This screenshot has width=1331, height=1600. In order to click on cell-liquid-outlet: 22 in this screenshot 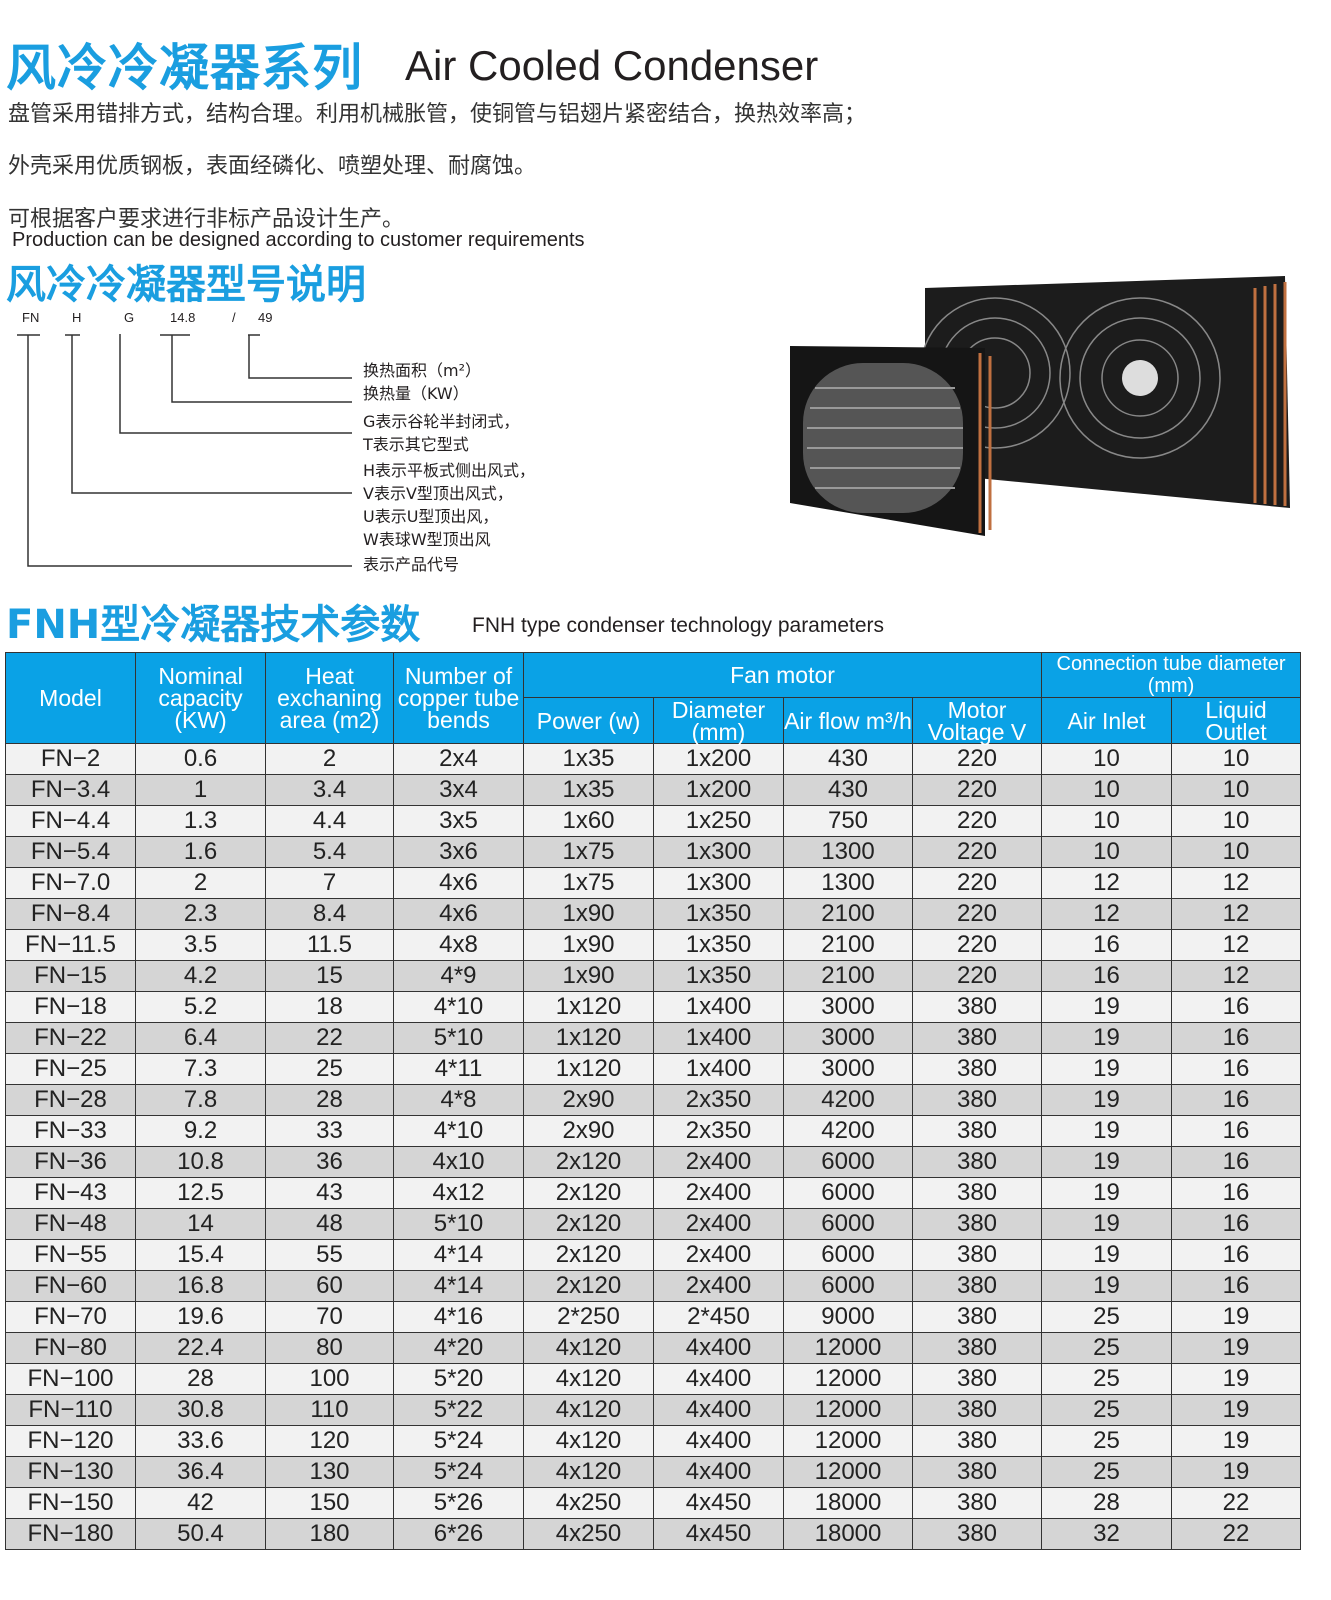, I will do `click(1236, 1503)`.